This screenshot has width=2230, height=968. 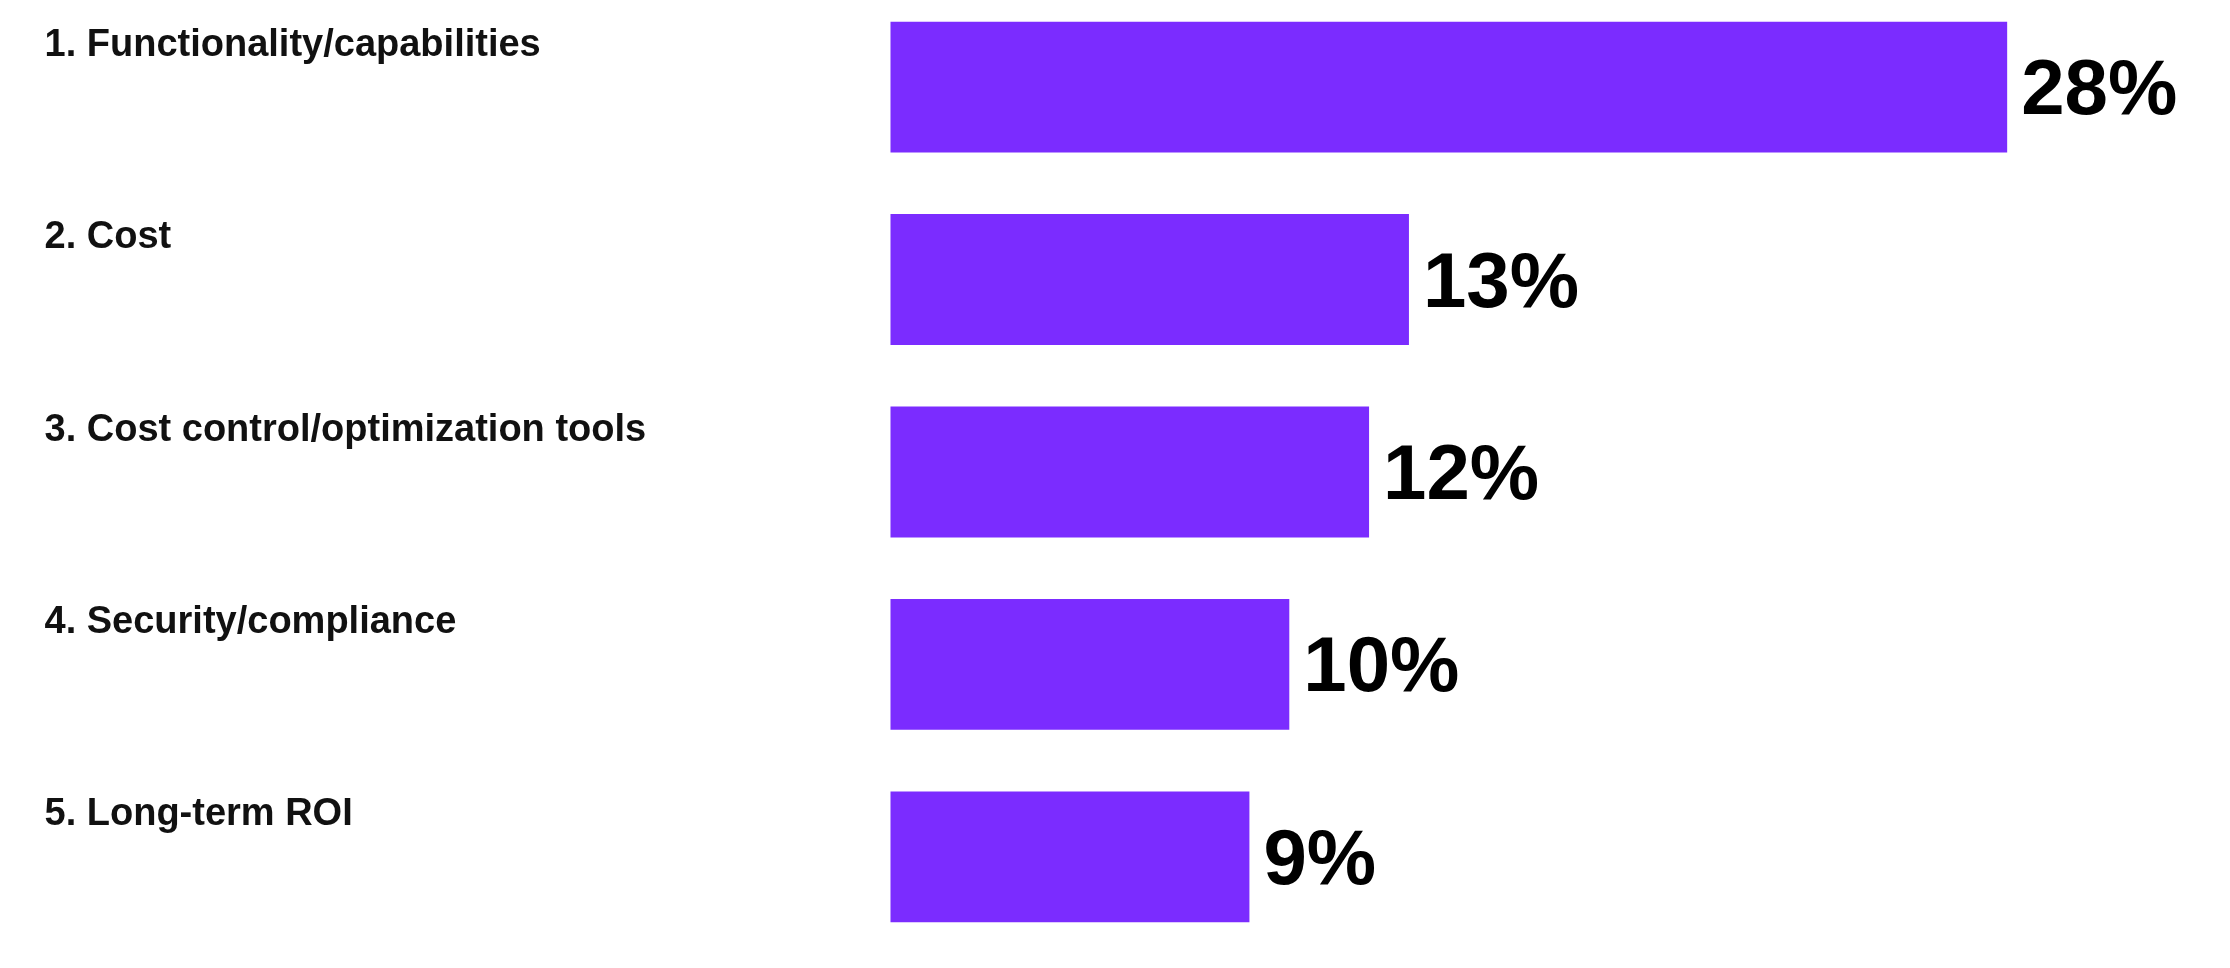 I want to click on data-label: 13%, so click(x=1501, y=279).